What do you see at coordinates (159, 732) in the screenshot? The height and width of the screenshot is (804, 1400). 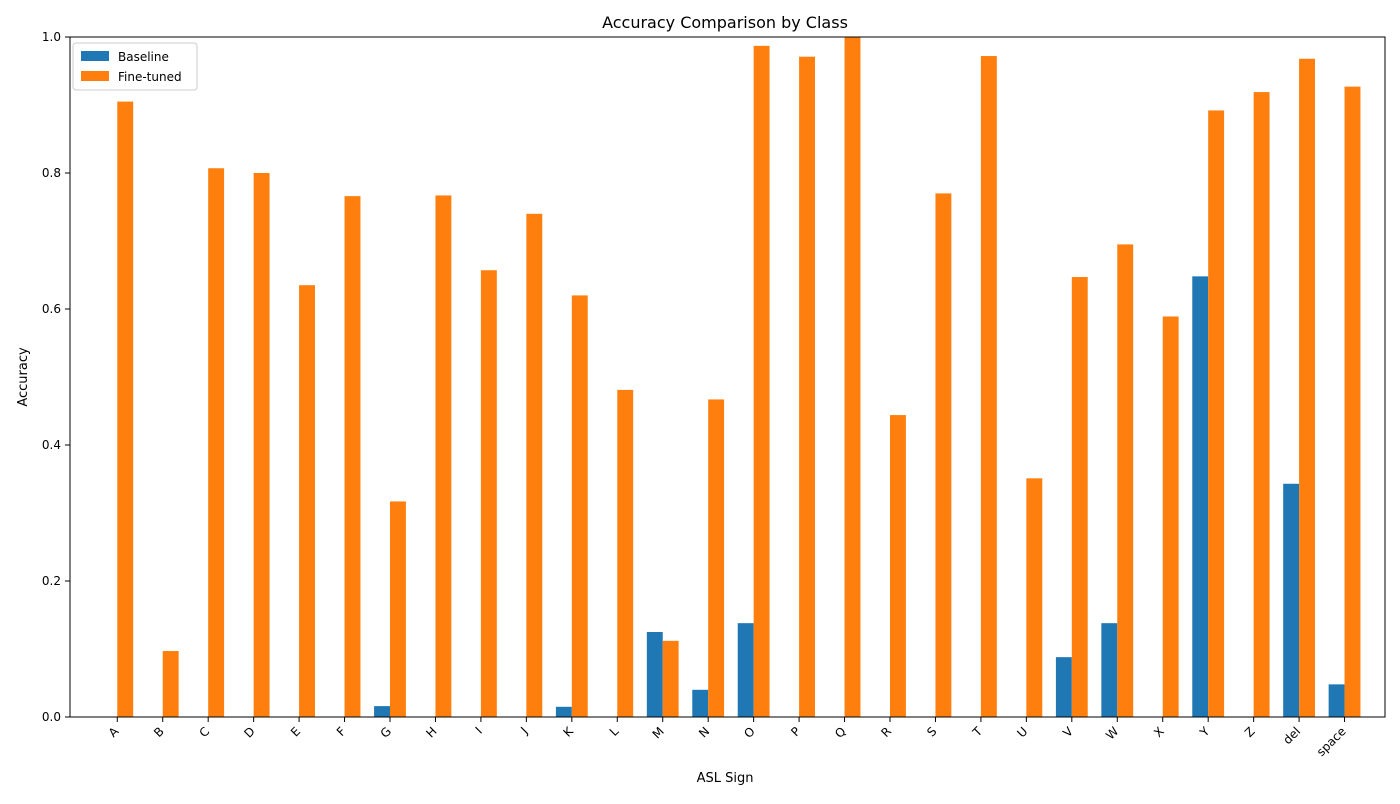 I see `x-tick-label-B: B` at bounding box center [159, 732].